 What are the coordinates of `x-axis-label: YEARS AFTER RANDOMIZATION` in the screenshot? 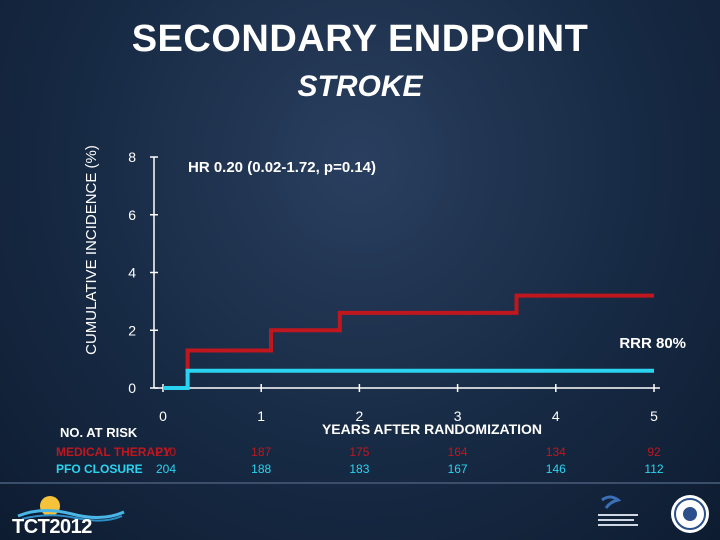 It's located at (432, 429).